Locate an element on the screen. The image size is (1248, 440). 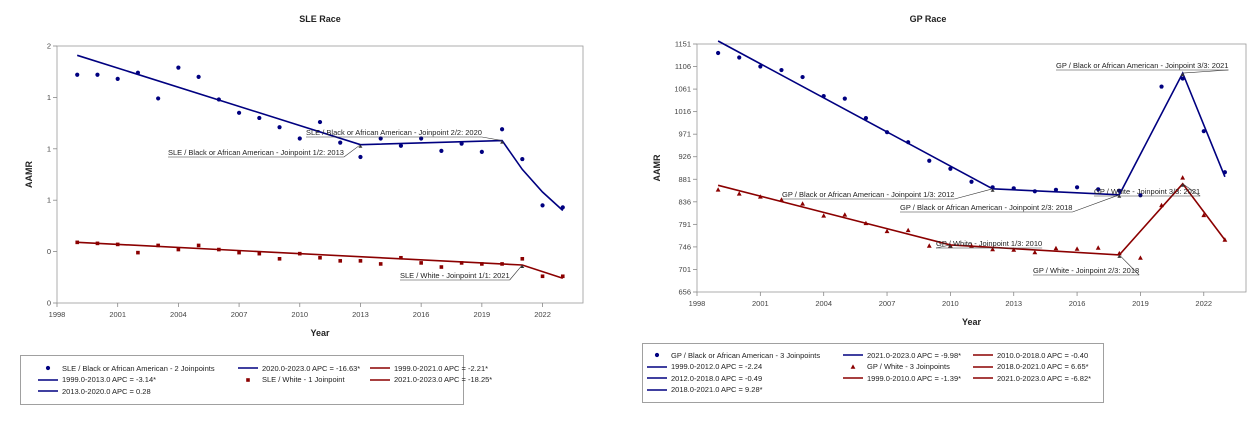
legend-entry: 1999.0-2010.0 APC = -1.39* is located at coordinates (901, 378).